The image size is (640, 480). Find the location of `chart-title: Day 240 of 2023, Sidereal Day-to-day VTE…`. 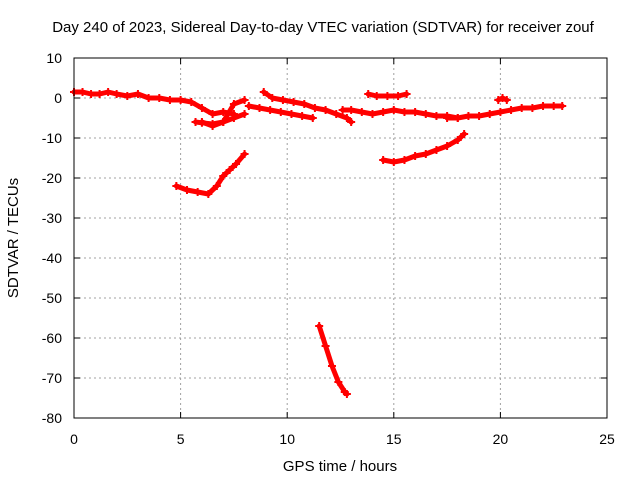

chart-title: Day 240 of 2023, Sidereal Day-to-day VTE… is located at coordinates (323, 27).